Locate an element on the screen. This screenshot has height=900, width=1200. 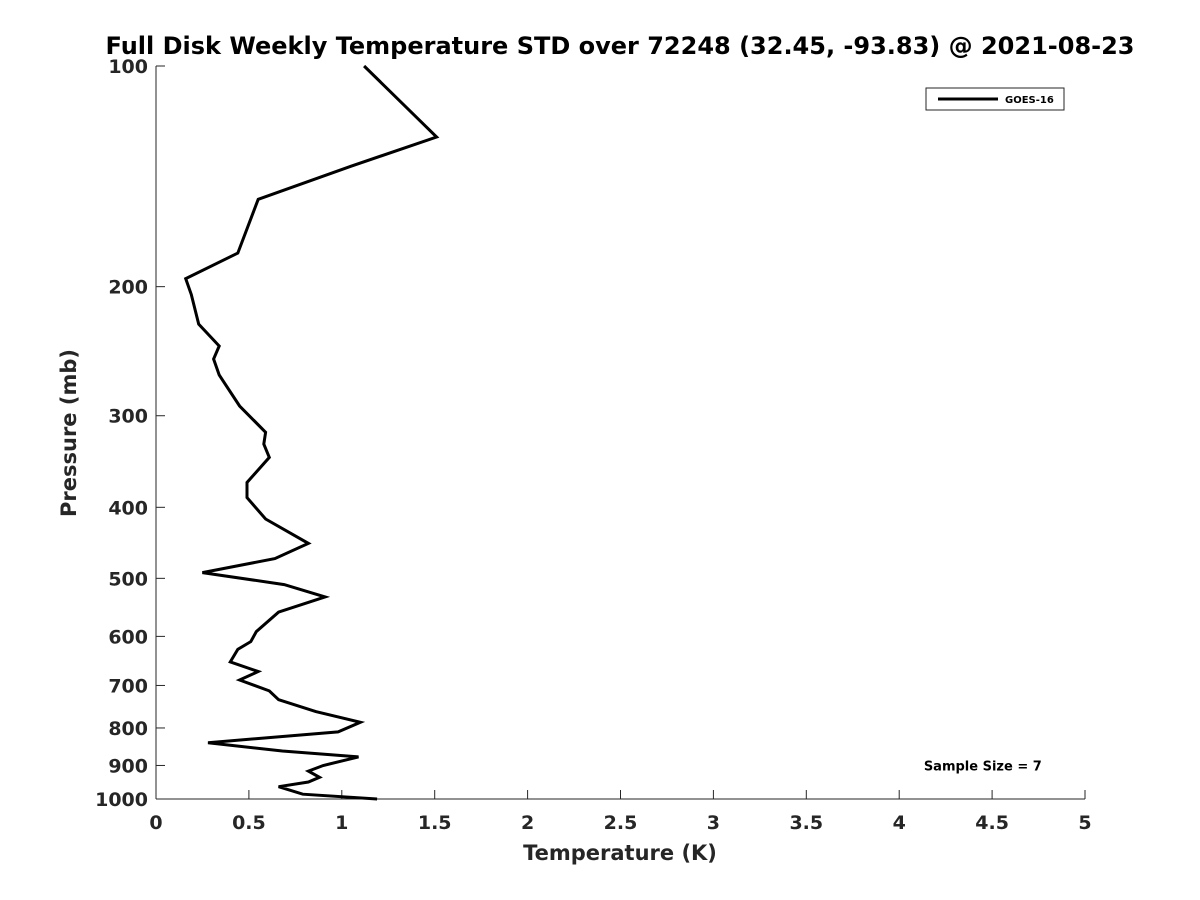
x-axis-label: Temperature (K) is located at coordinates (620, 853).